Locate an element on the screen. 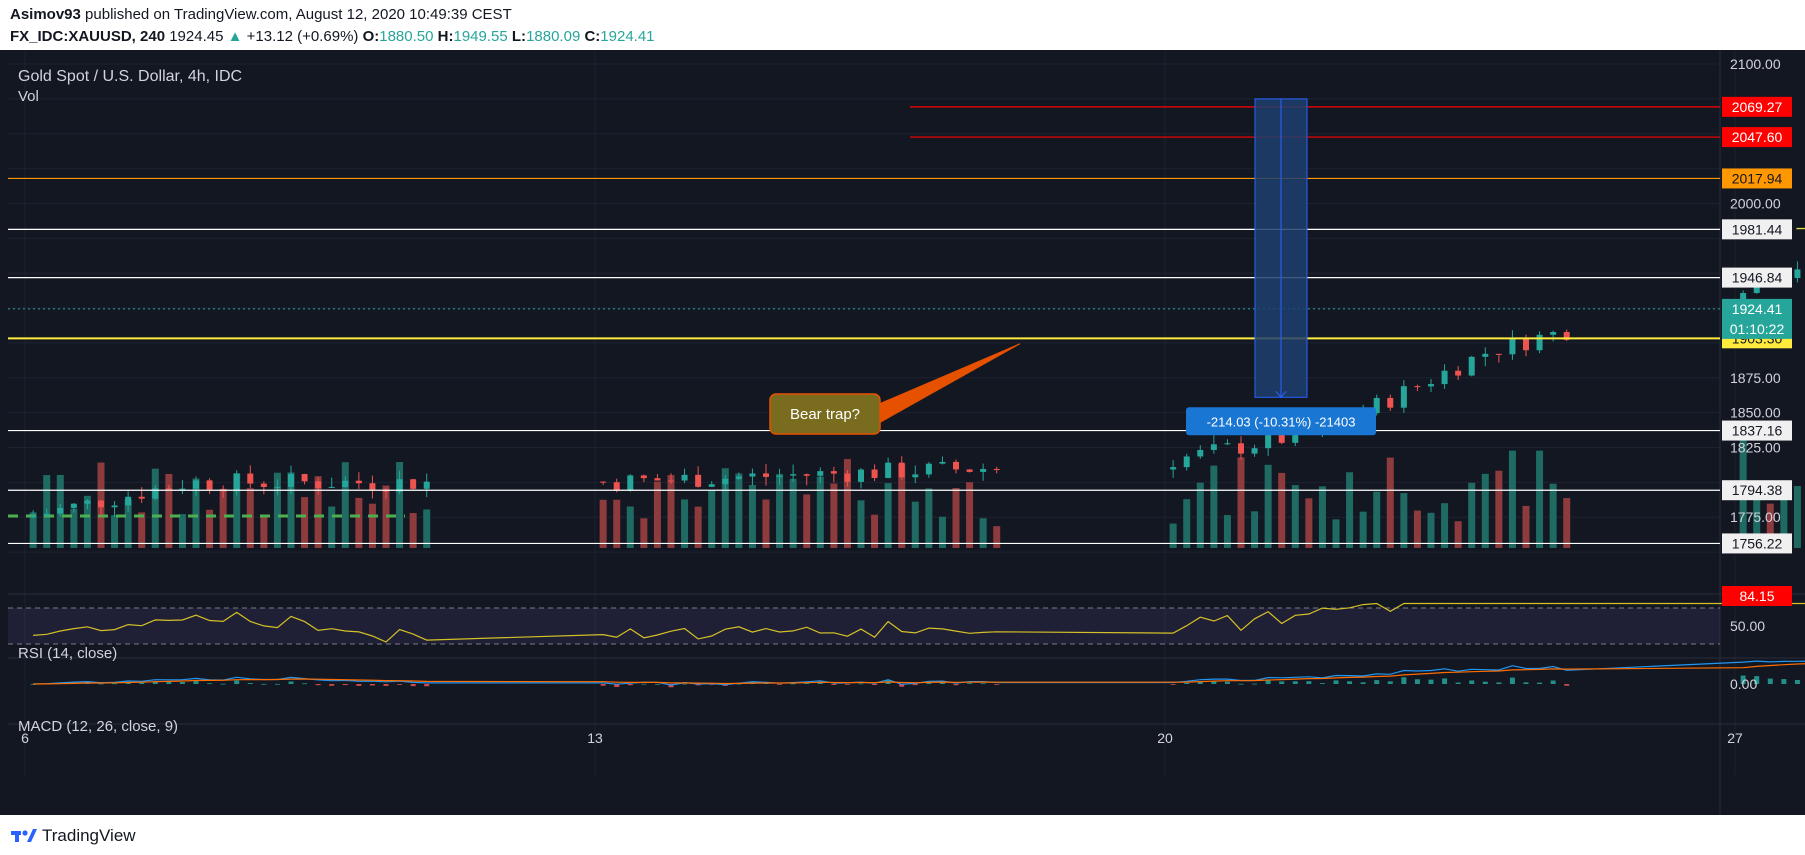 Image resolution: width=1805 pixels, height=855 pixels. up-arrow-icon: ▲ is located at coordinates (235, 36).